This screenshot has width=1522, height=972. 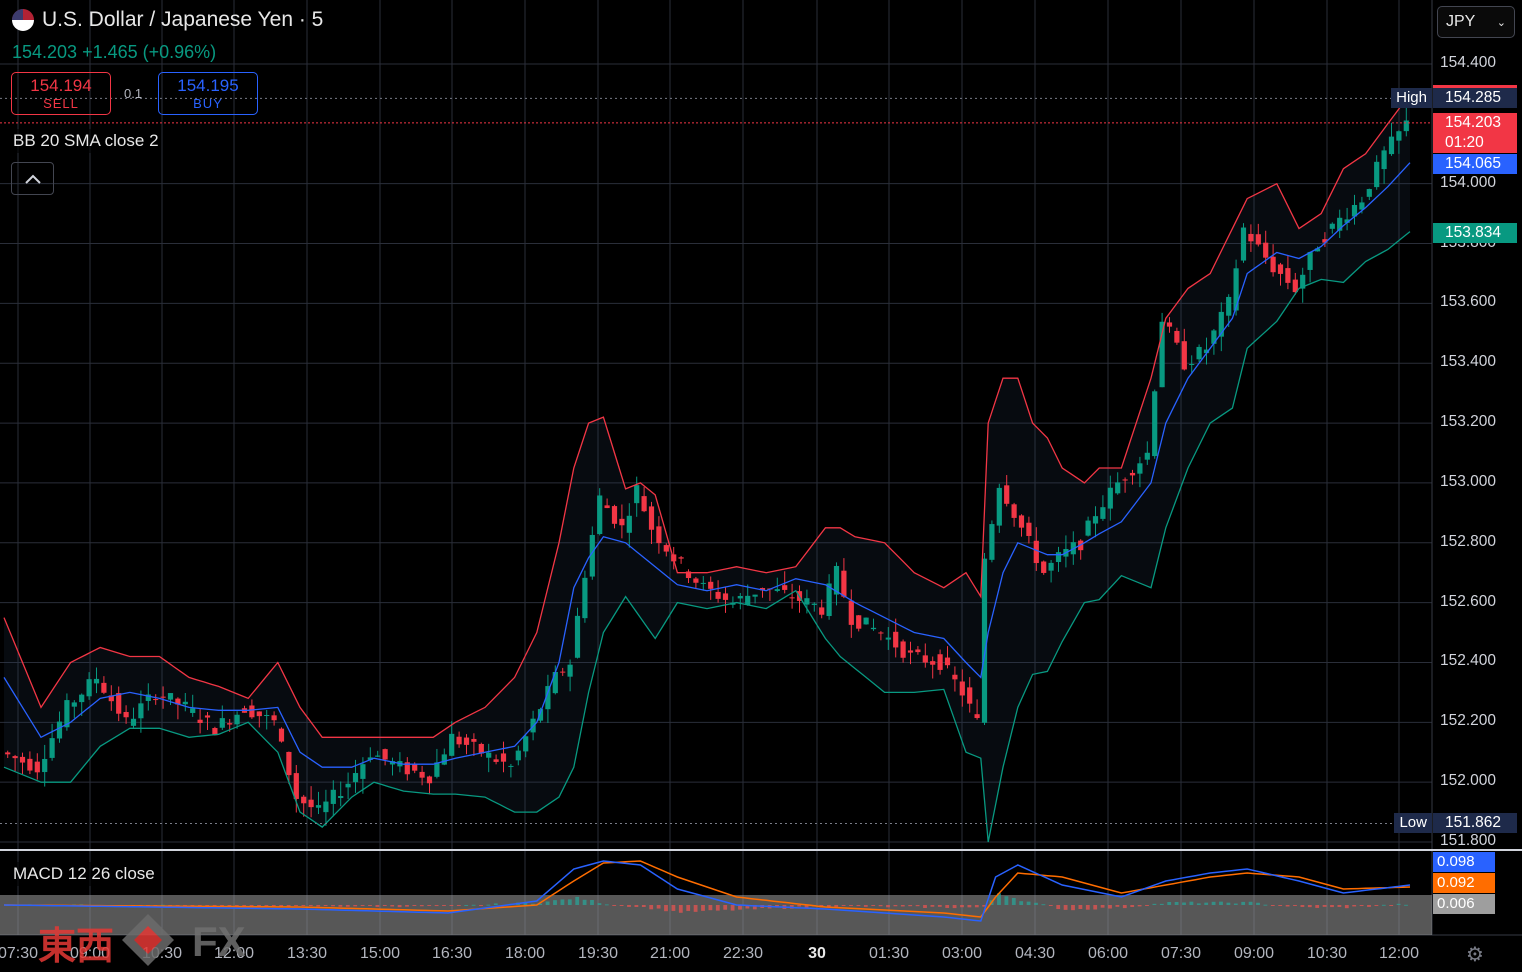 What do you see at coordinates (962, 953) in the screenshot?
I see `time-label: 03:00` at bounding box center [962, 953].